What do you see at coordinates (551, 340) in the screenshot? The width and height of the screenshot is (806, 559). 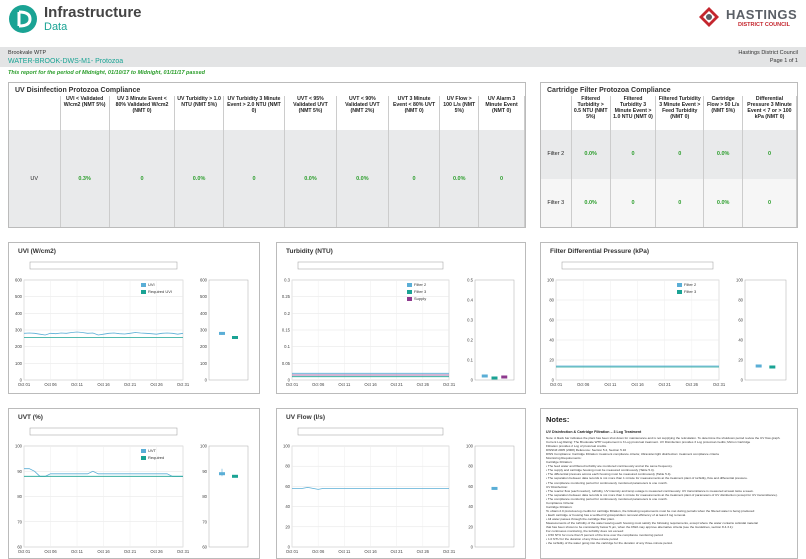 I see `y-tick-label: 40` at bounding box center [551, 340].